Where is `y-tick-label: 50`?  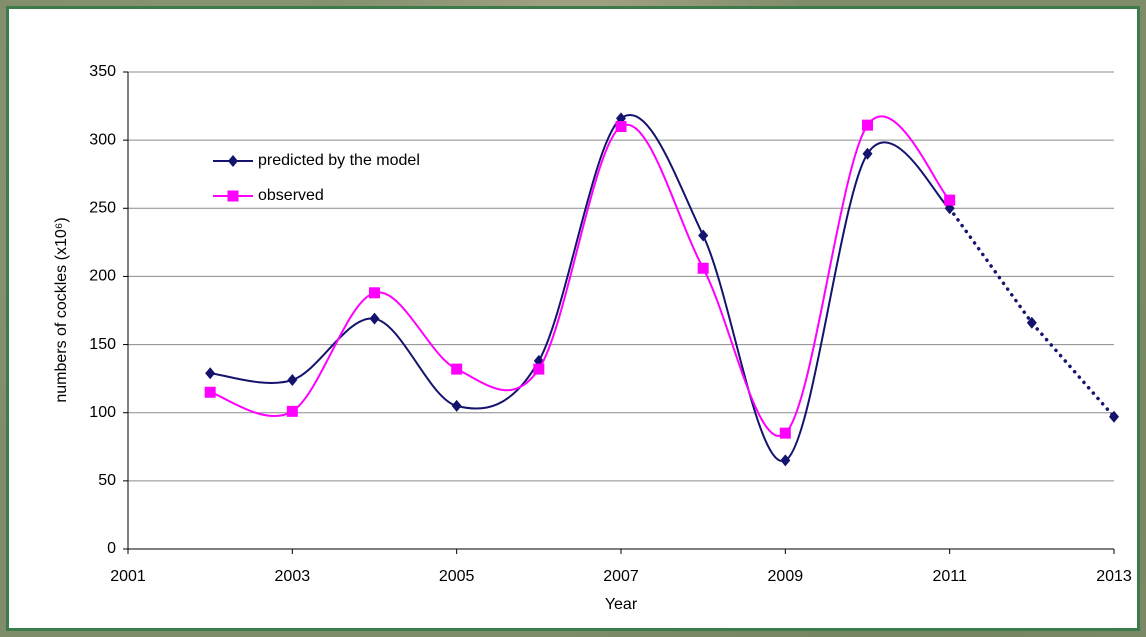 y-tick-label: 50 is located at coordinates (107, 480).